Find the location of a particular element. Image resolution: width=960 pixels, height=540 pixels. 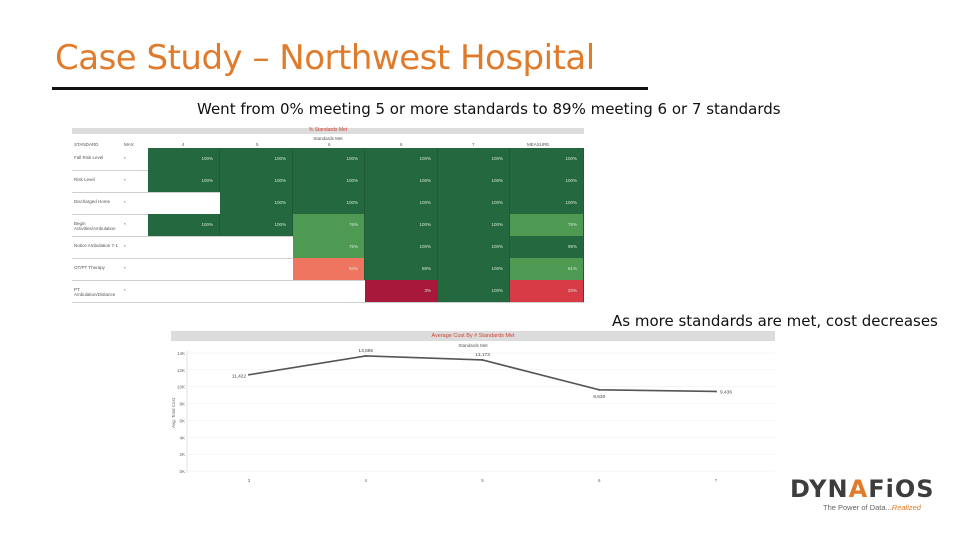

heatmap-subtitle: Standards Met is located at coordinates (328, 138).